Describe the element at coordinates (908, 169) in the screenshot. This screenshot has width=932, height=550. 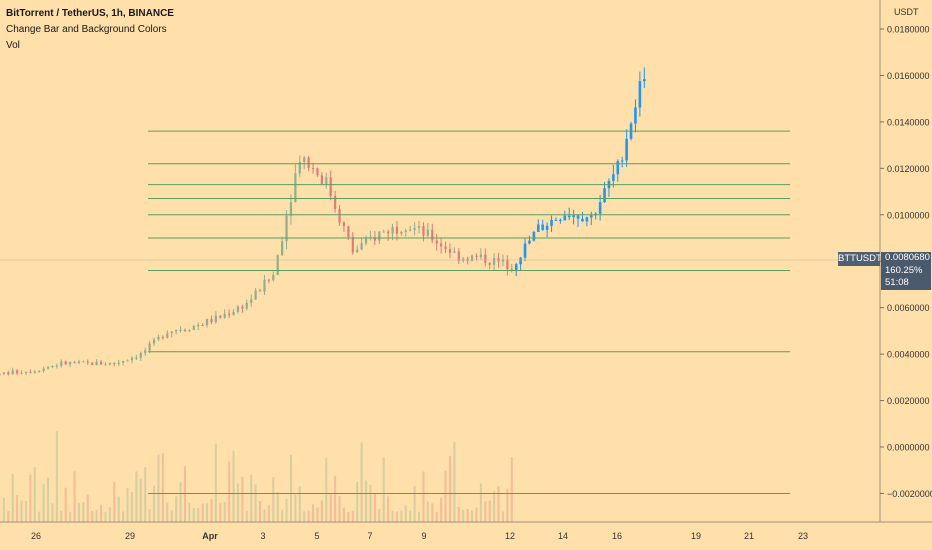
I see `y-tick-label: 0.0120000` at that location.